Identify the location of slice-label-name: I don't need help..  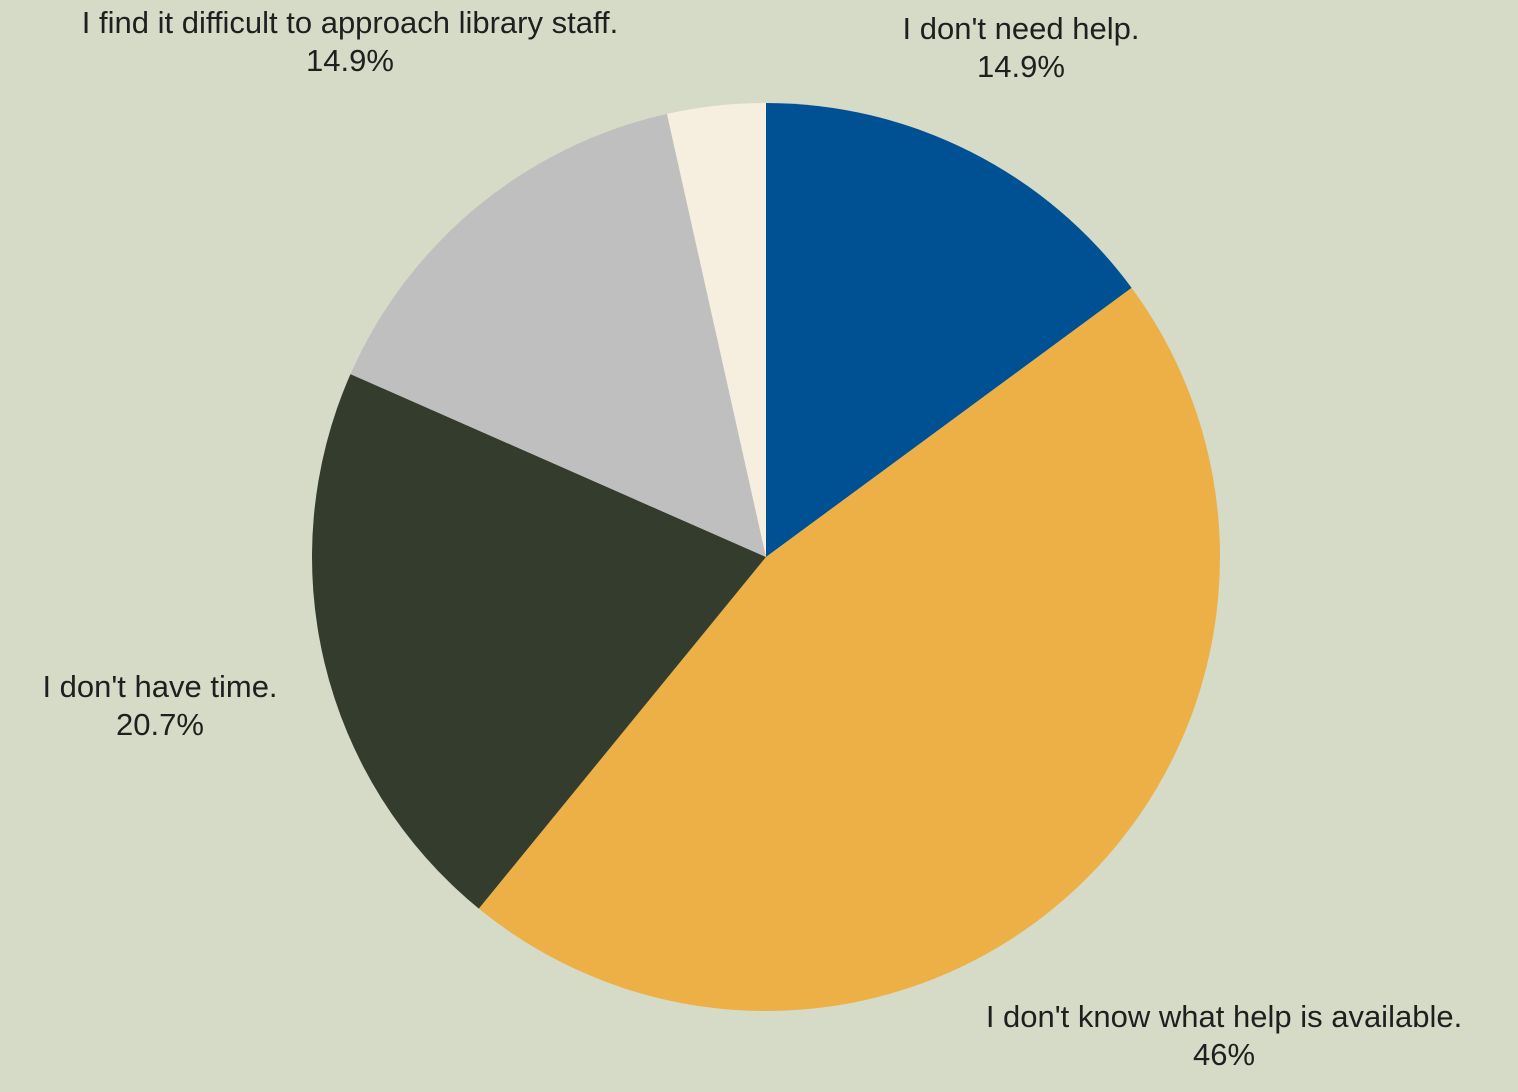
(1021, 28).